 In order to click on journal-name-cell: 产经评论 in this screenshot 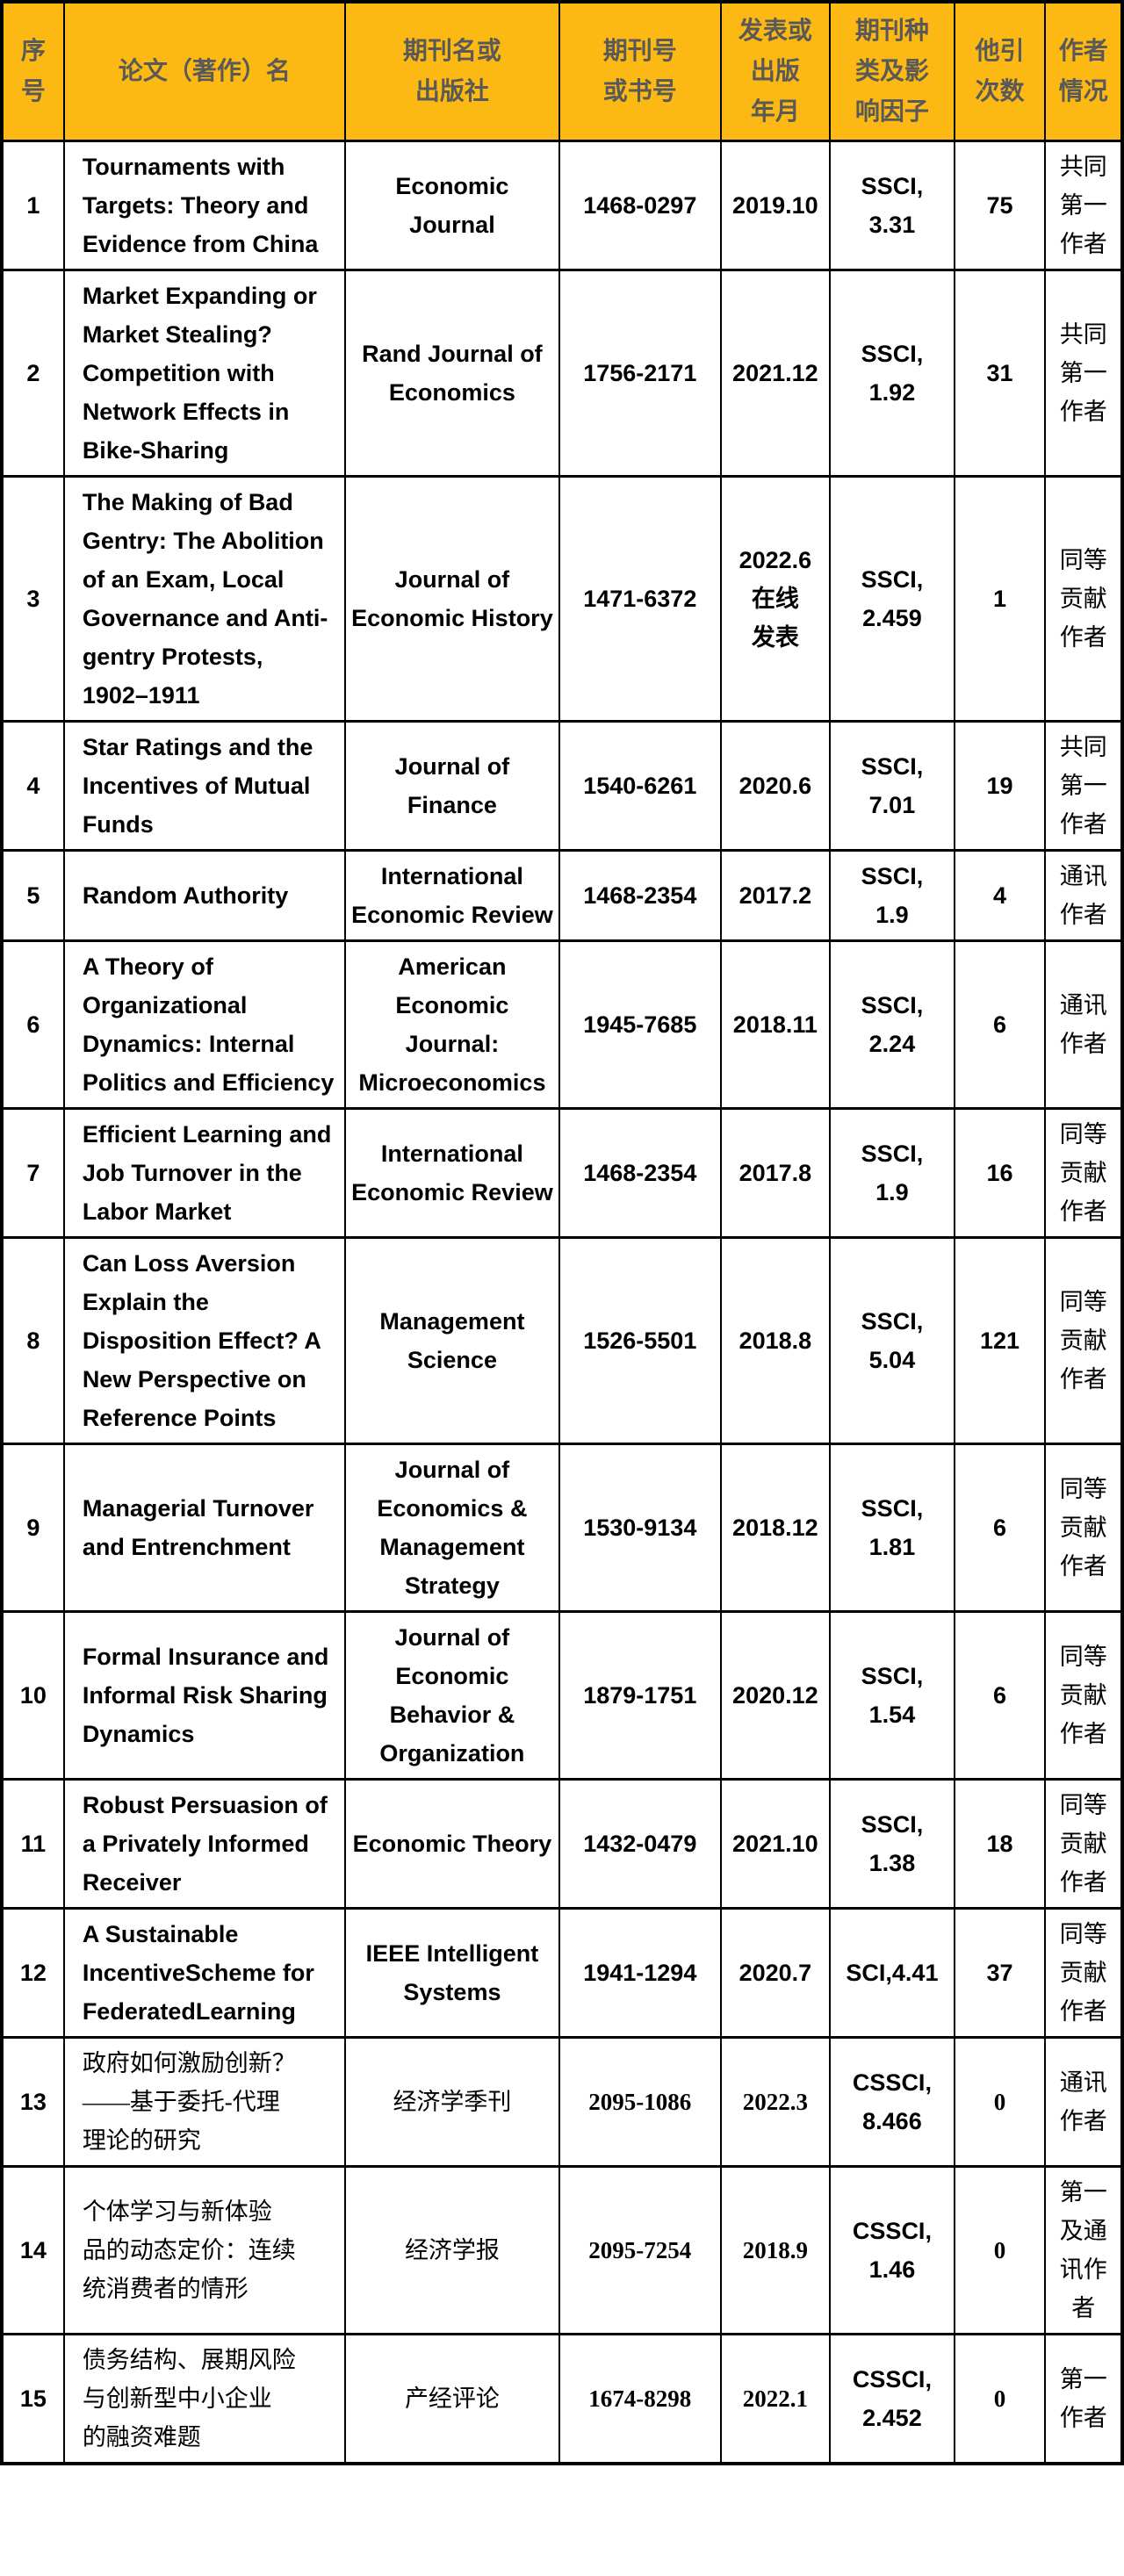, I will do `click(452, 2398)`.